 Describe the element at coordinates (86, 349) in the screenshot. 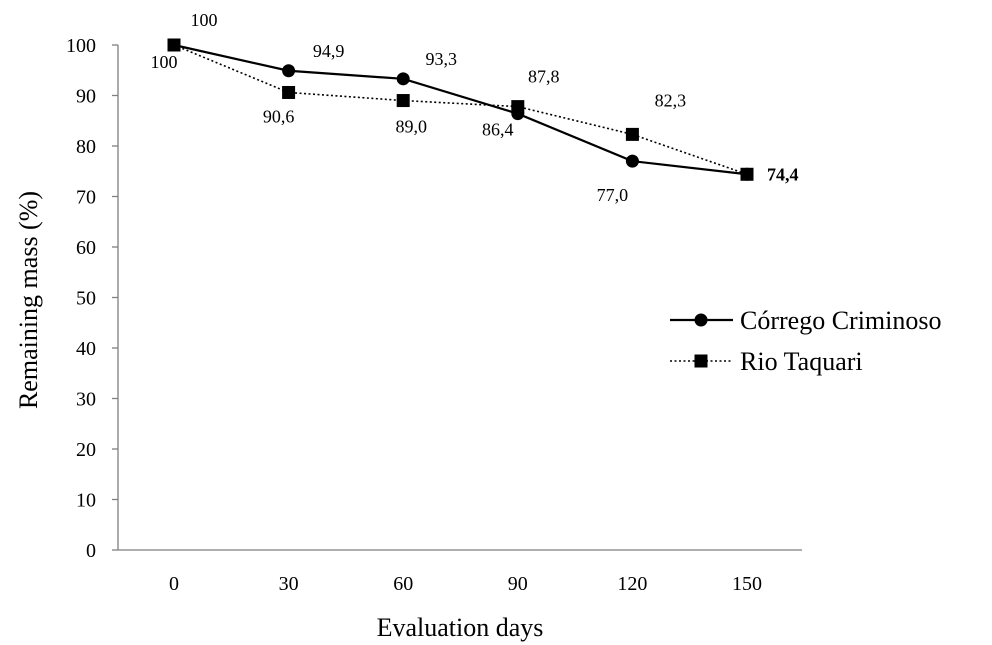

I see `y-tick-label: 40` at that location.